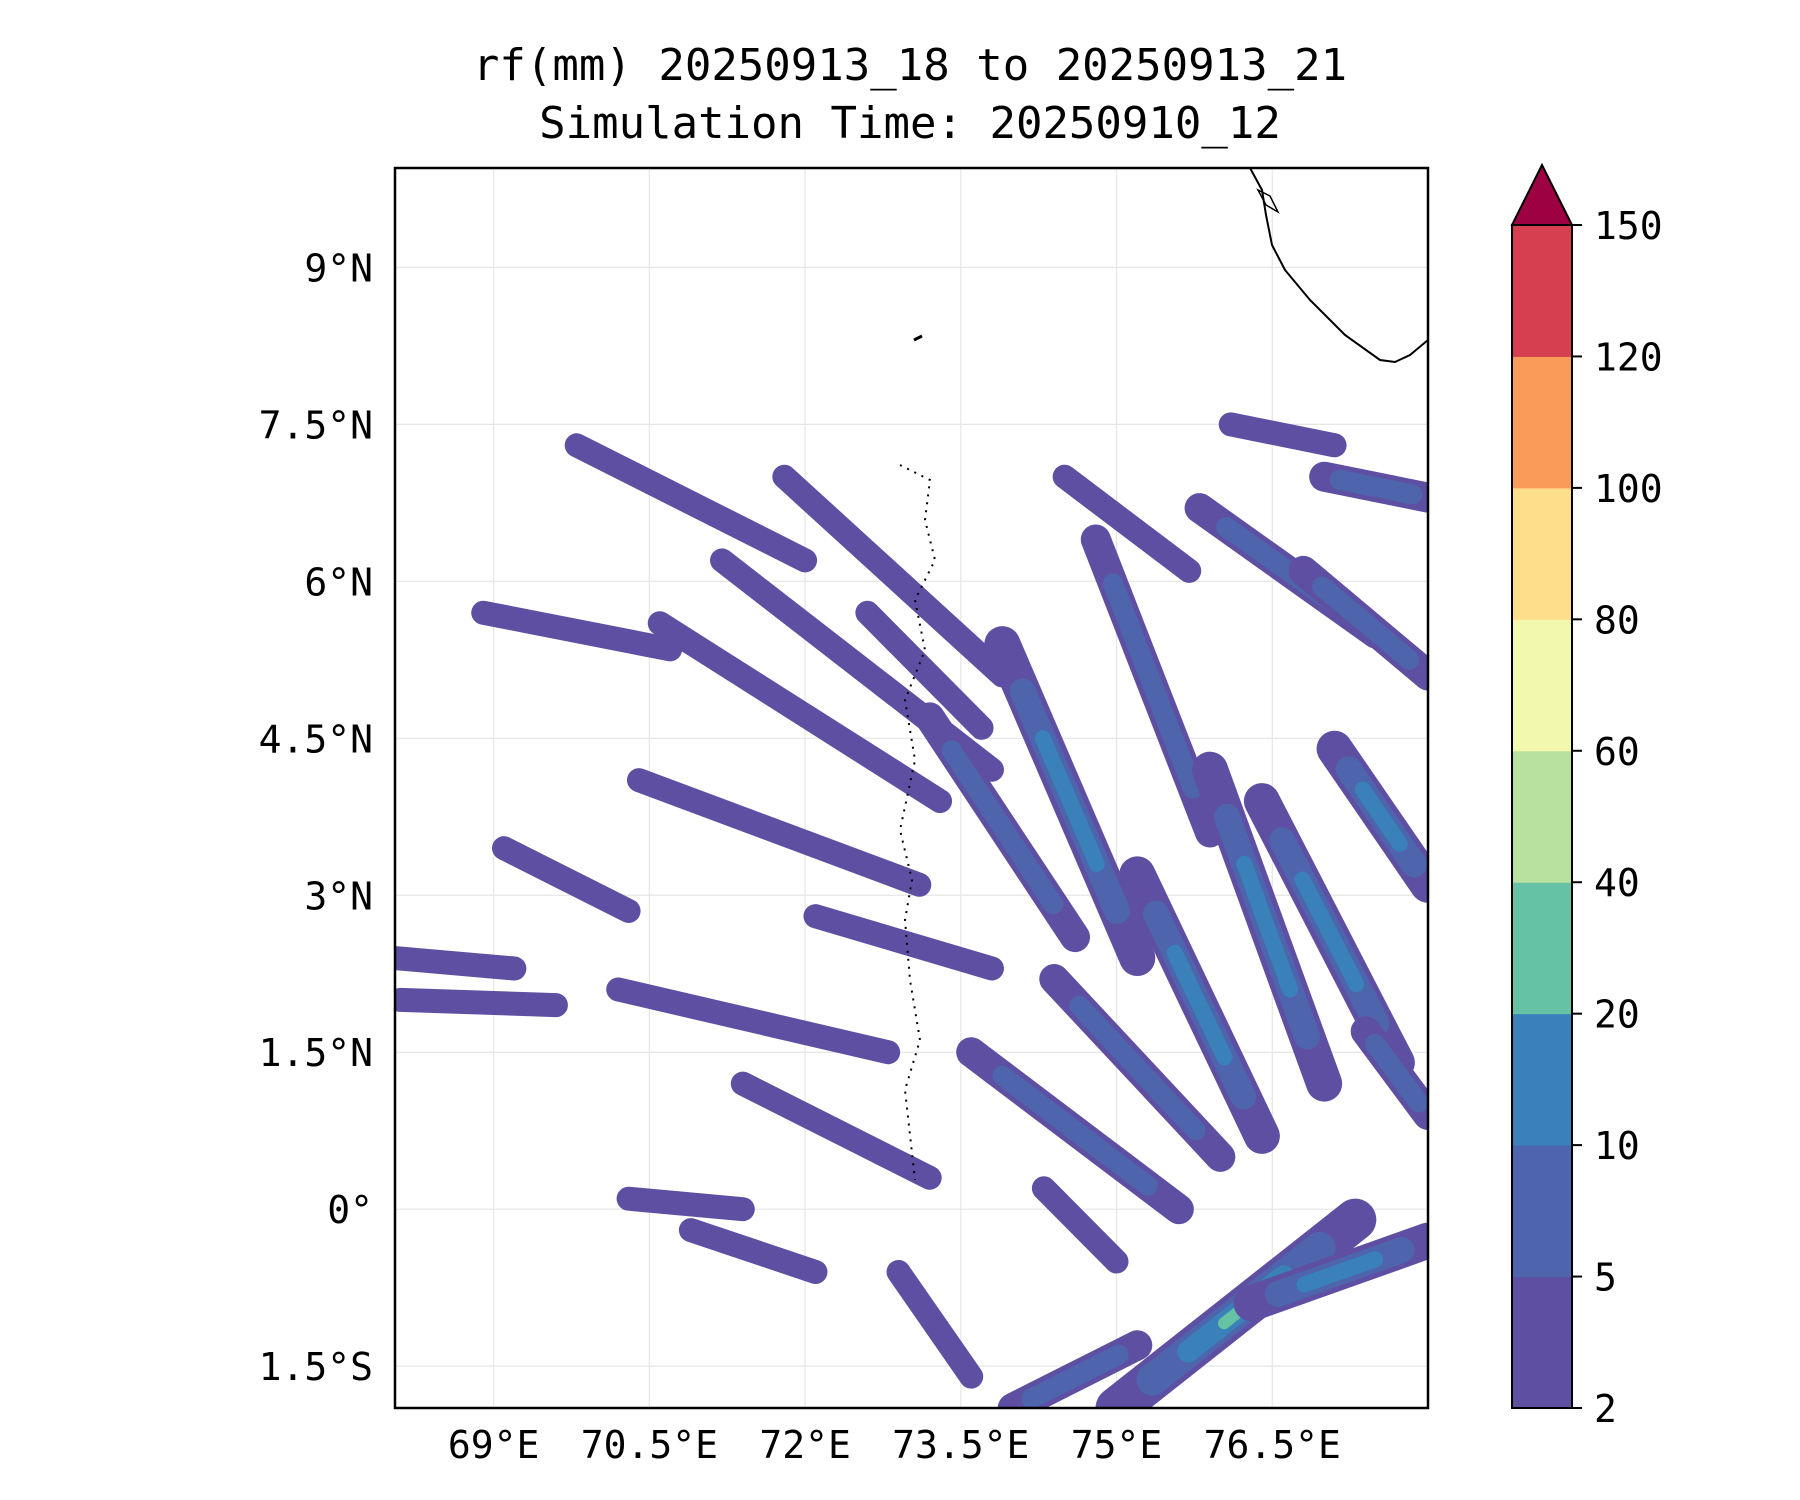 The width and height of the screenshot is (1800, 1500). I want to click on chart-title-line-1: rf(mm) 20250913_18 to 20250913_21, so click(910, 65).